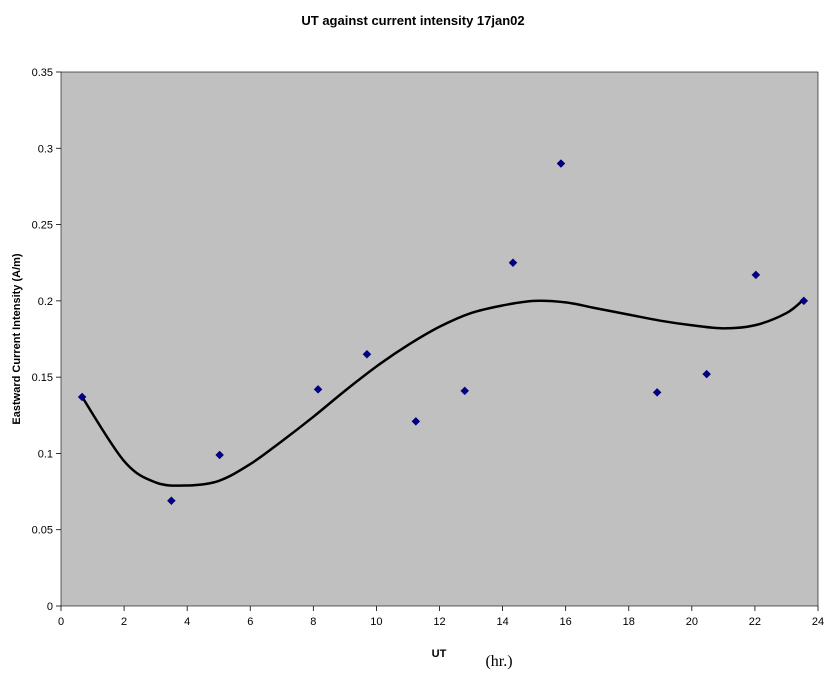 The width and height of the screenshot is (826, 673). I want to click on y-tick-label: 0.15, so click(42, 378).